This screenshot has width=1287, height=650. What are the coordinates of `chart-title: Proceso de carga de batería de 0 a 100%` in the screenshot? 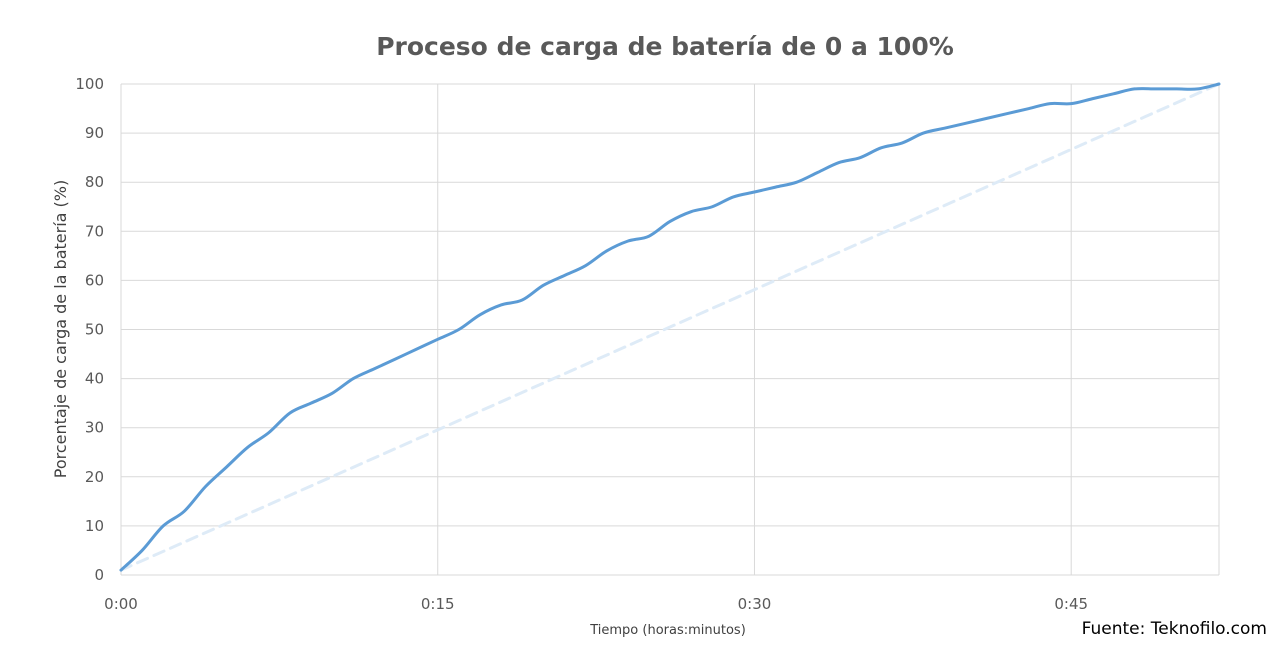 It's located at (665, 46).